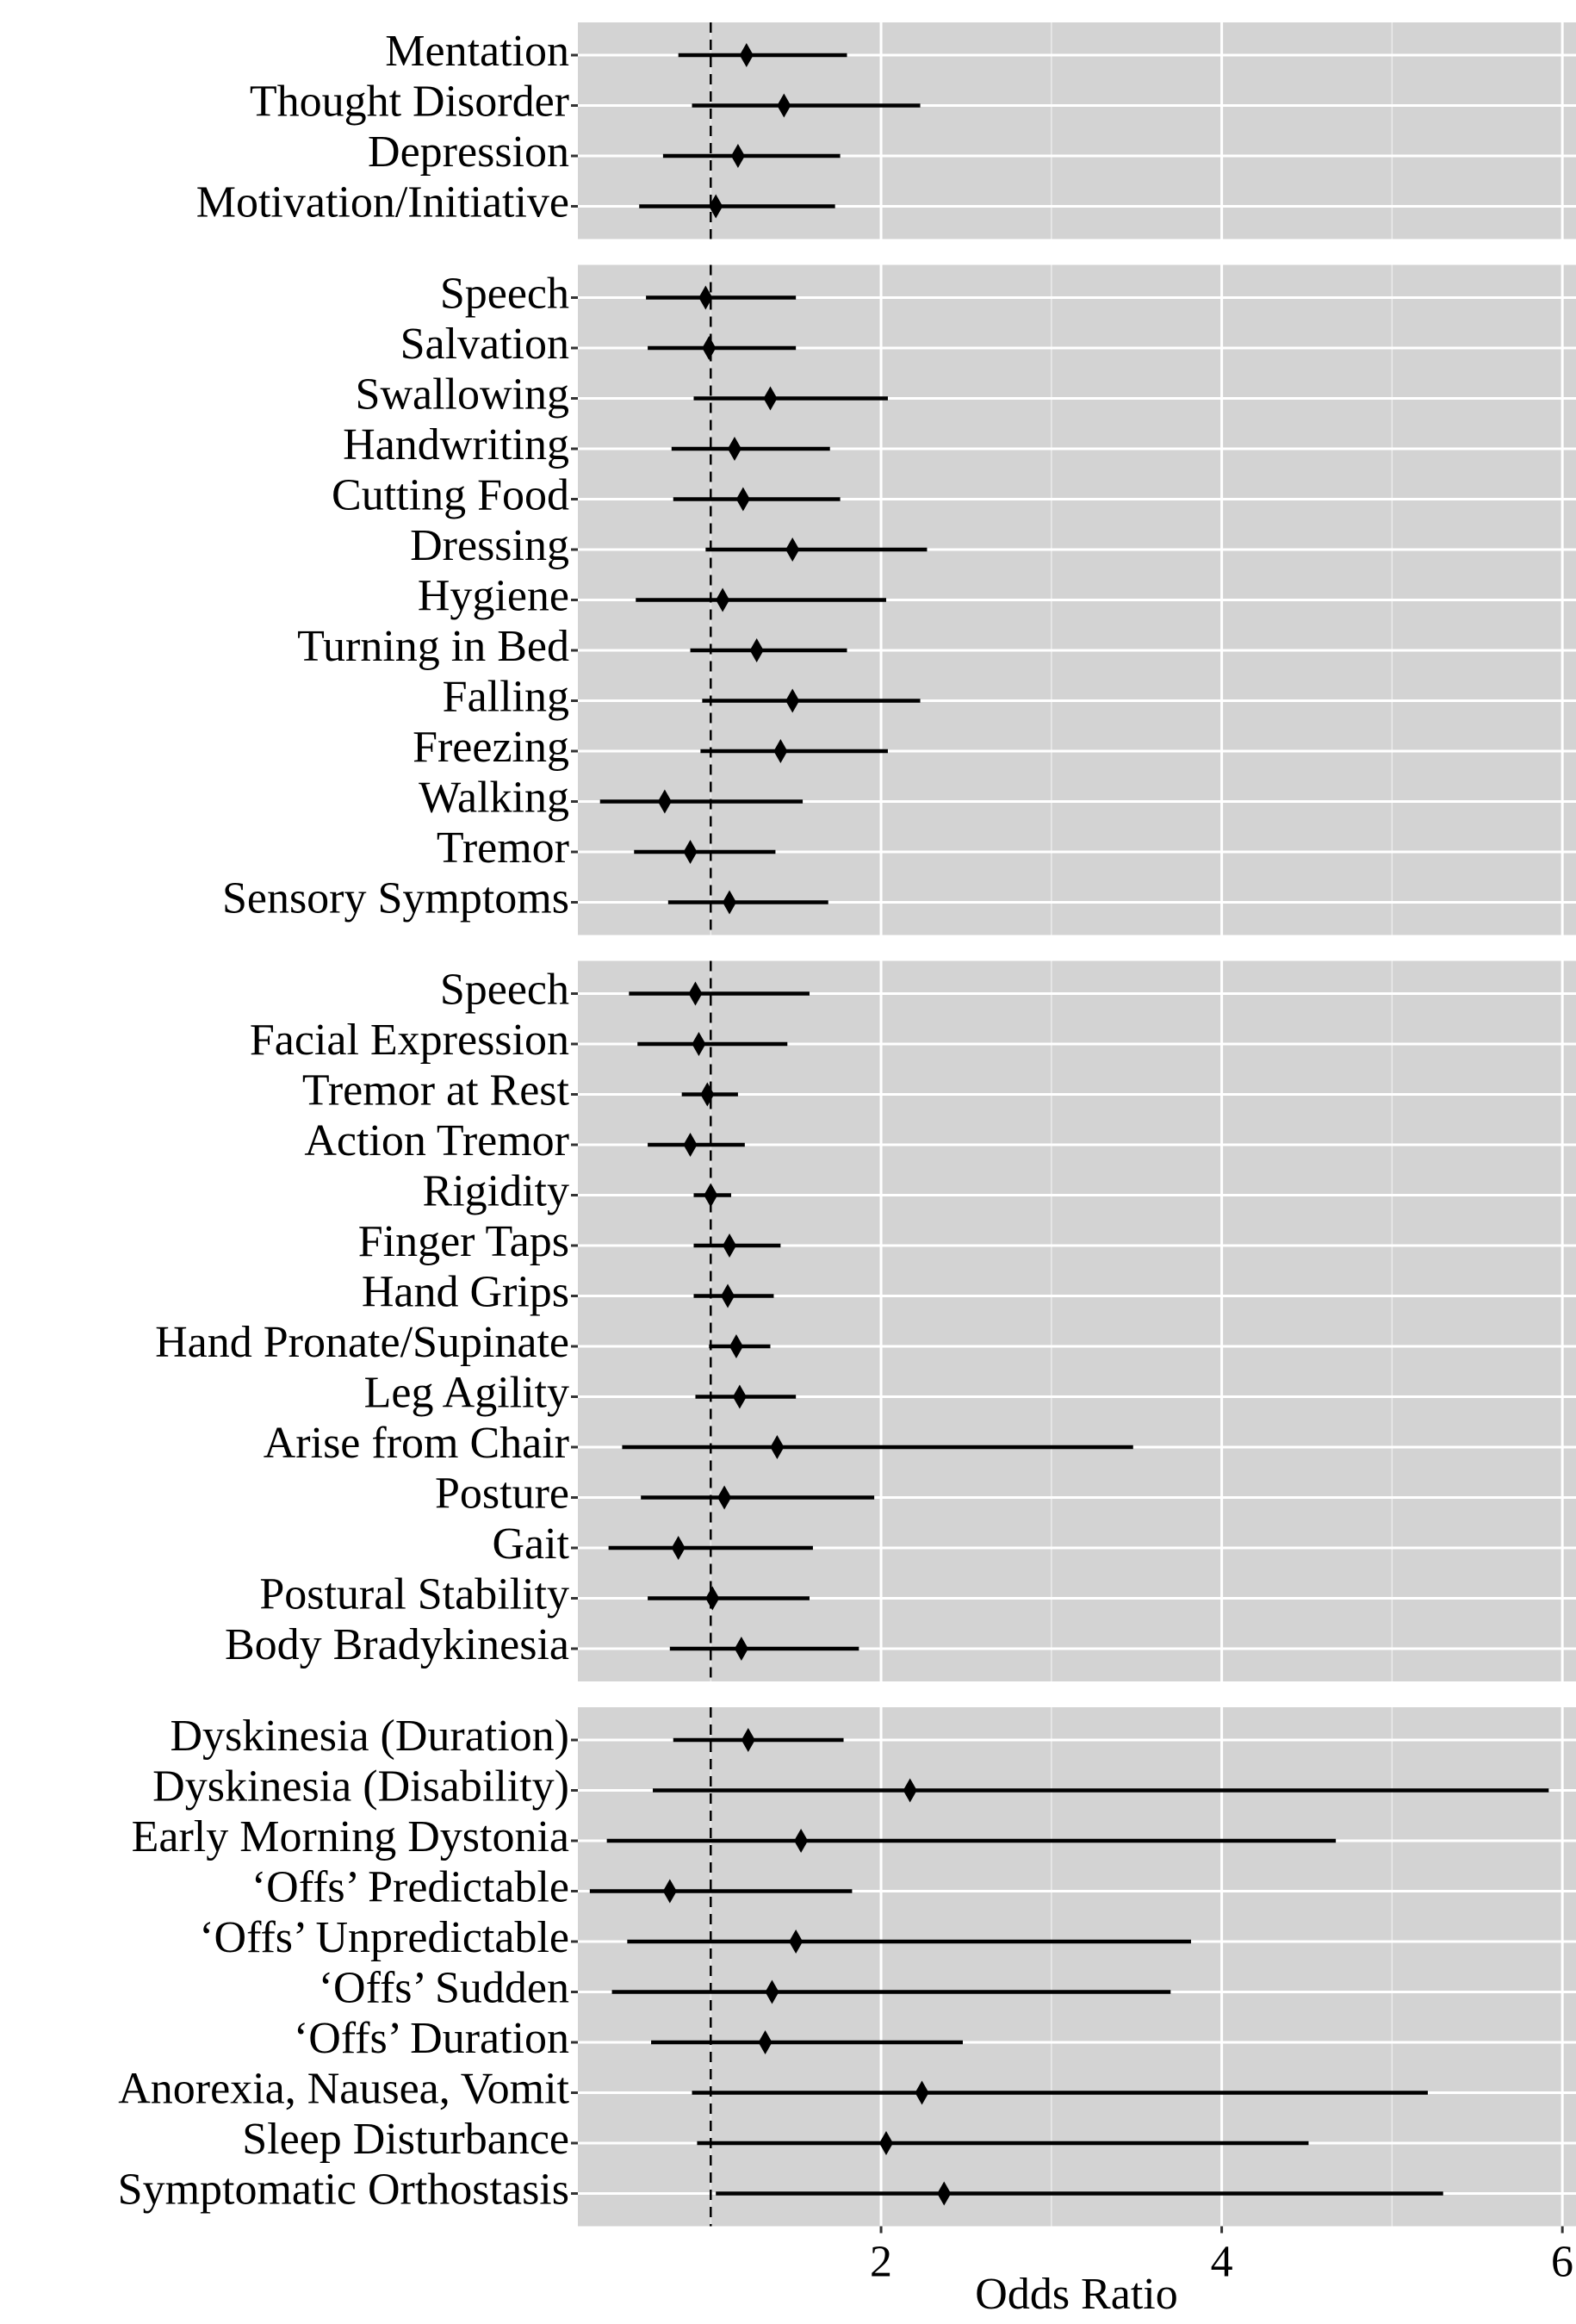  Describe the element at coordinates (502, 1493) in the screenshot. I see `y-tick-label: Posture` at that location.